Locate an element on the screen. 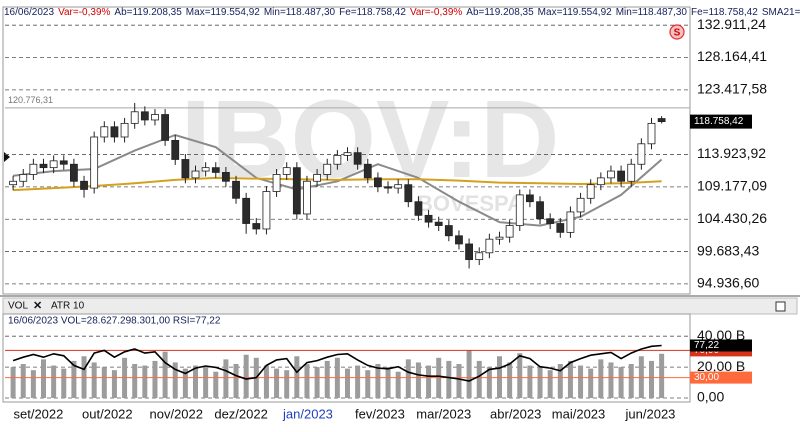 The image size is (800, 432). x-tick-label: mai/2023 is located at coordinates (578, 413).